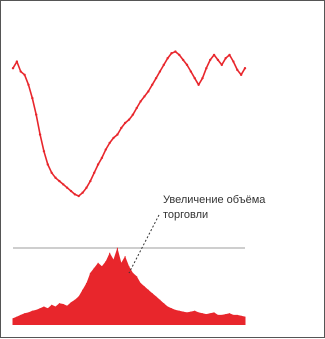 The height and width of the screenshot is (339, 325). What do you see at coordinates (144, 244) in the screenshot?
I see `annotation-leader-line` at bounding box center [144, 244].